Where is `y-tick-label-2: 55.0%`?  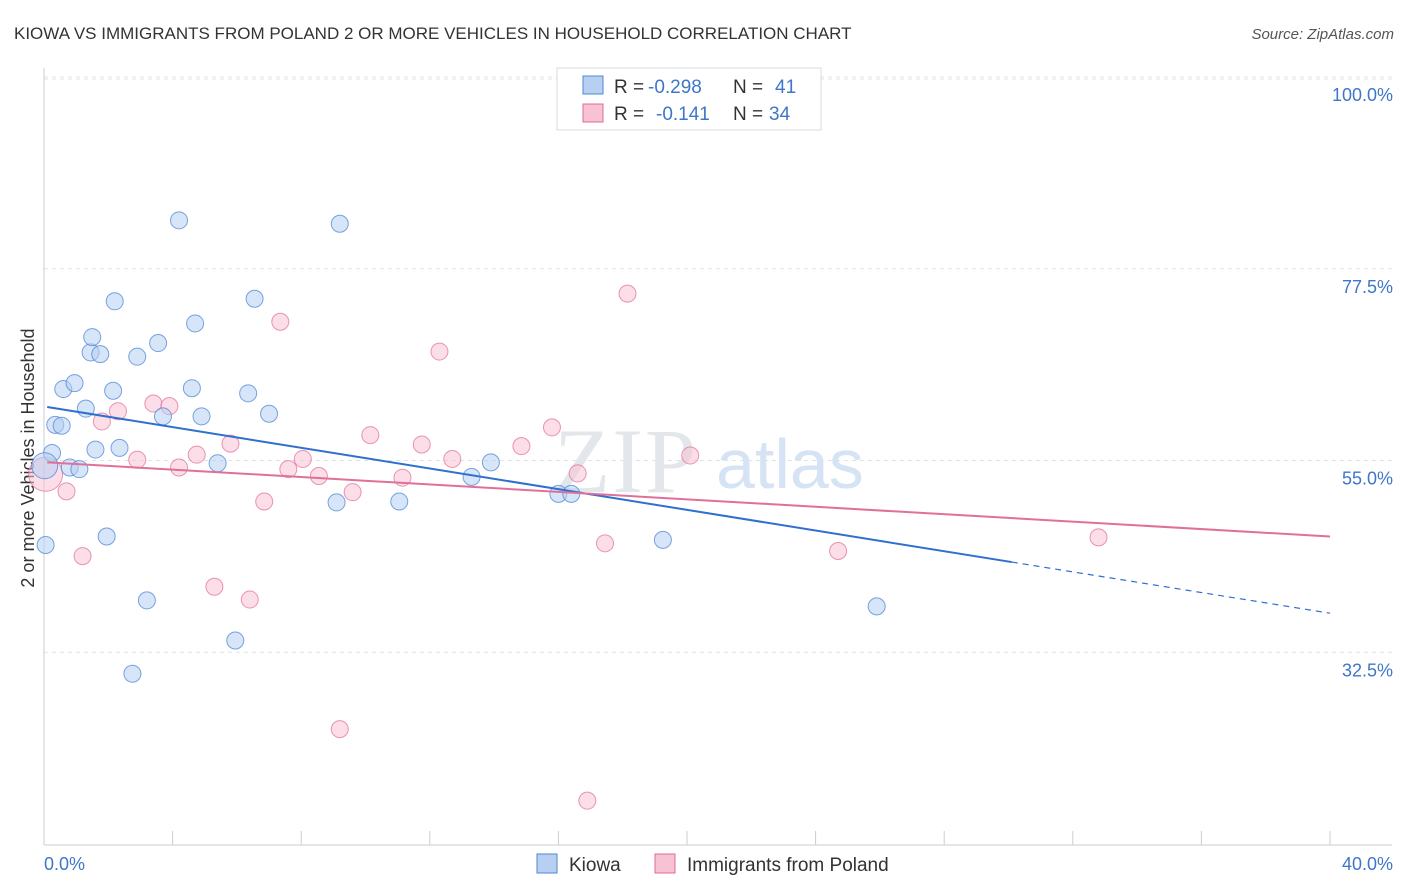
y-tick-label-2: 55.0% is located at coordinates (1367, 479).